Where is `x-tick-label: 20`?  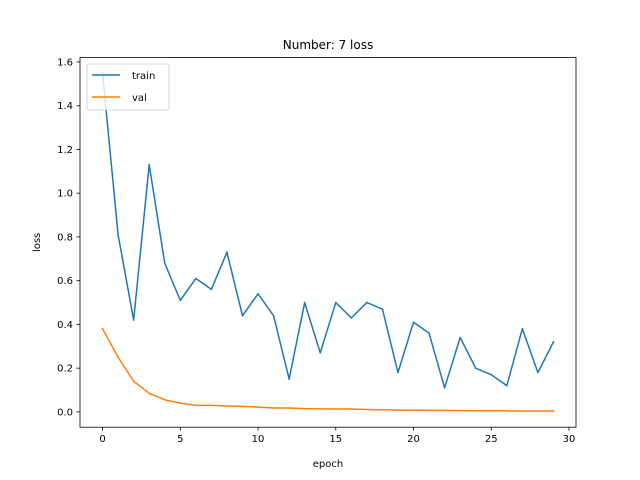 x-tick-label: 20 is located at coordinates (413, 439).